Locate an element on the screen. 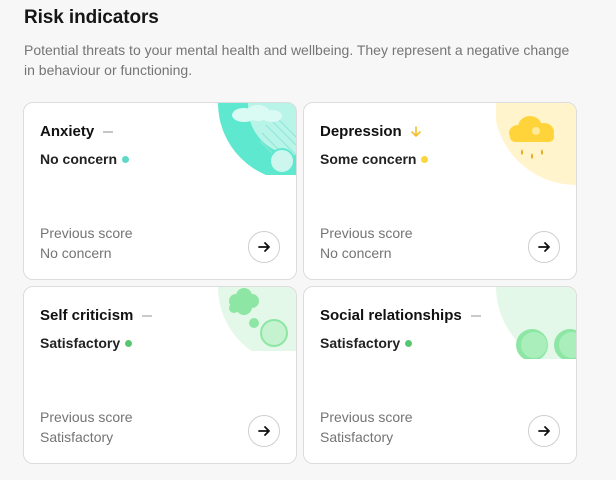 The image size is (616, 480). thought-bubble-illustration is located at coordinates (257, 319).